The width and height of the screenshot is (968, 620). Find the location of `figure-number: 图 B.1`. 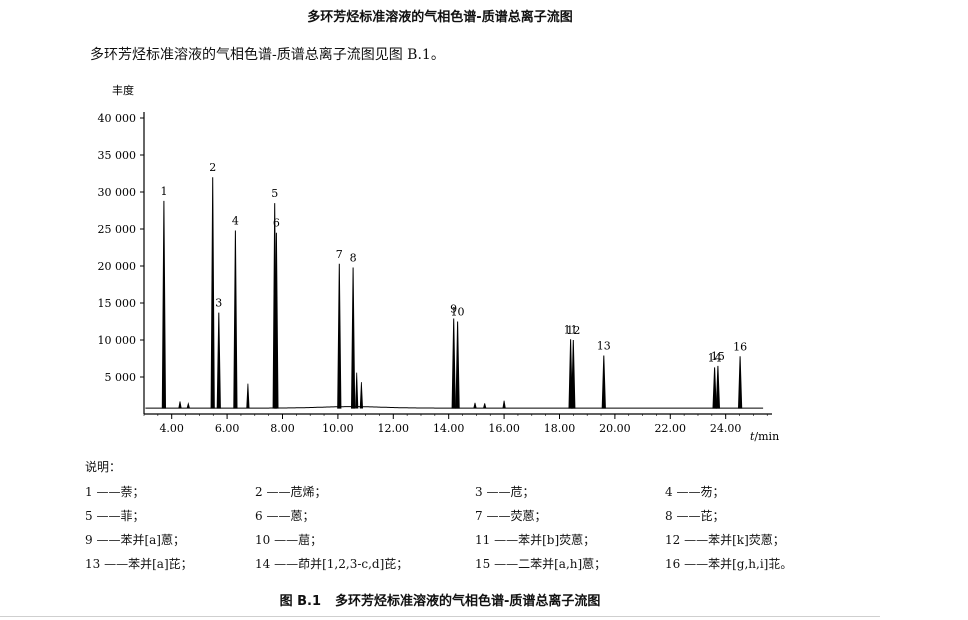

figure-number: 图 B.1 is located at coordinates (300, 601).